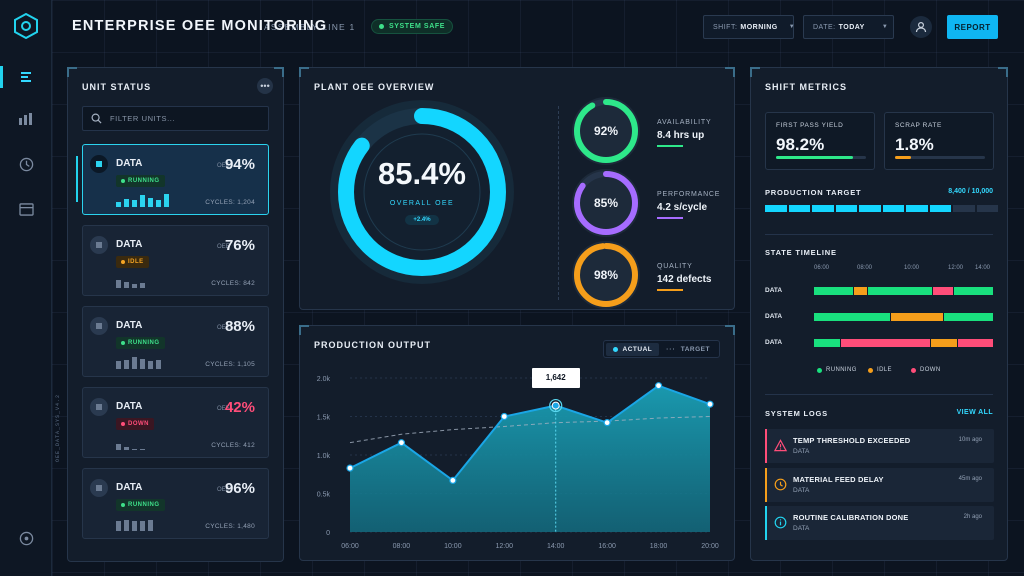 This screenshot has height=576, width=1024. Describe the element at coordinates (223, 247) in the screenshot. I see `unit-oee-label: OEE` at that location.